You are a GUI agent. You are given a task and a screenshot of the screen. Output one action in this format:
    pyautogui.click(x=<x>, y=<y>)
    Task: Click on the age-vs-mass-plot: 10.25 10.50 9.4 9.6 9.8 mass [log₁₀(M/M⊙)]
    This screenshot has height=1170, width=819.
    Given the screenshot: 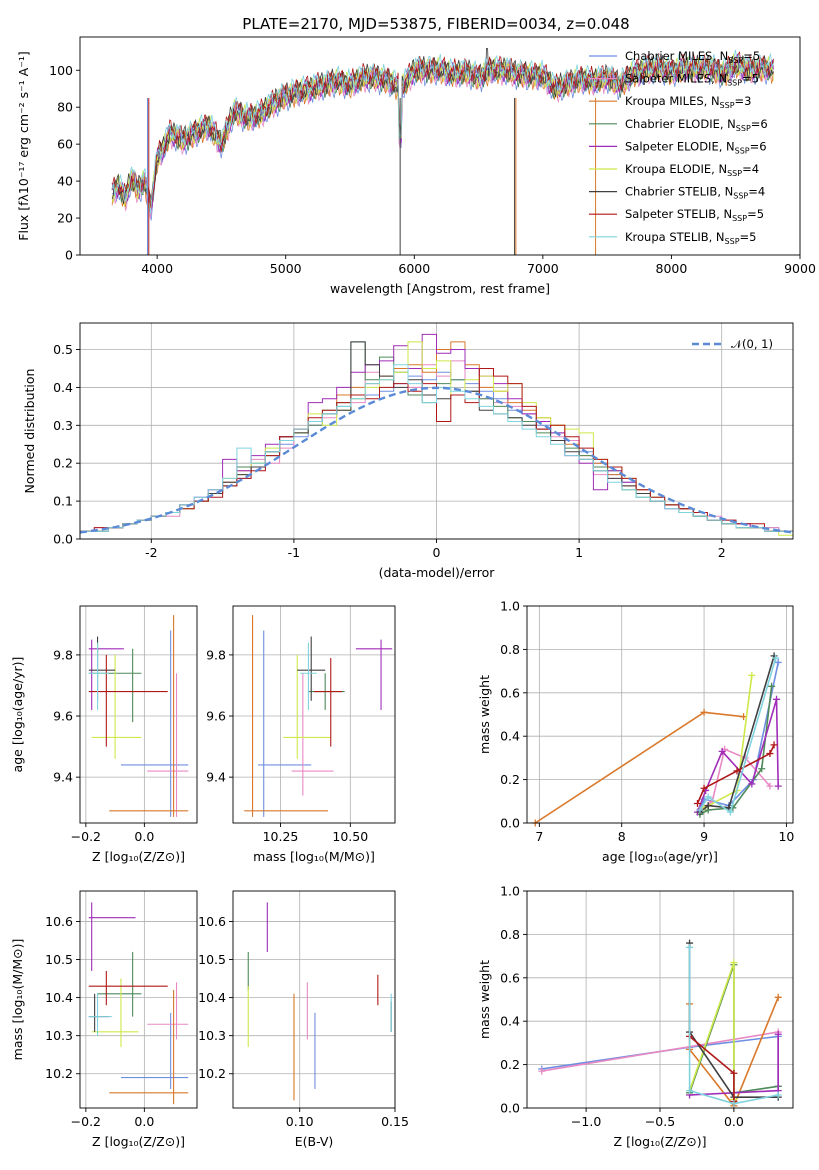 What is the action you would take?
    pyautogui.click(x=301, y=734)
    